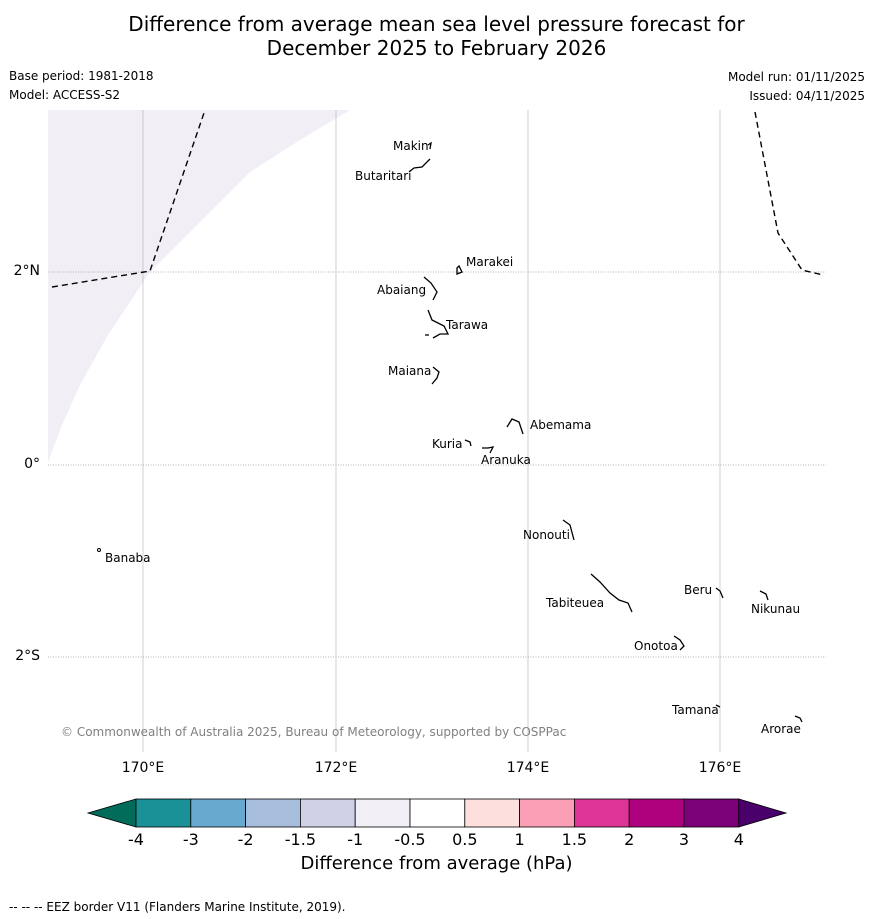 The height and width of the screenshot is (919, 873). I want to click on island-marakei, so click(459, 269).